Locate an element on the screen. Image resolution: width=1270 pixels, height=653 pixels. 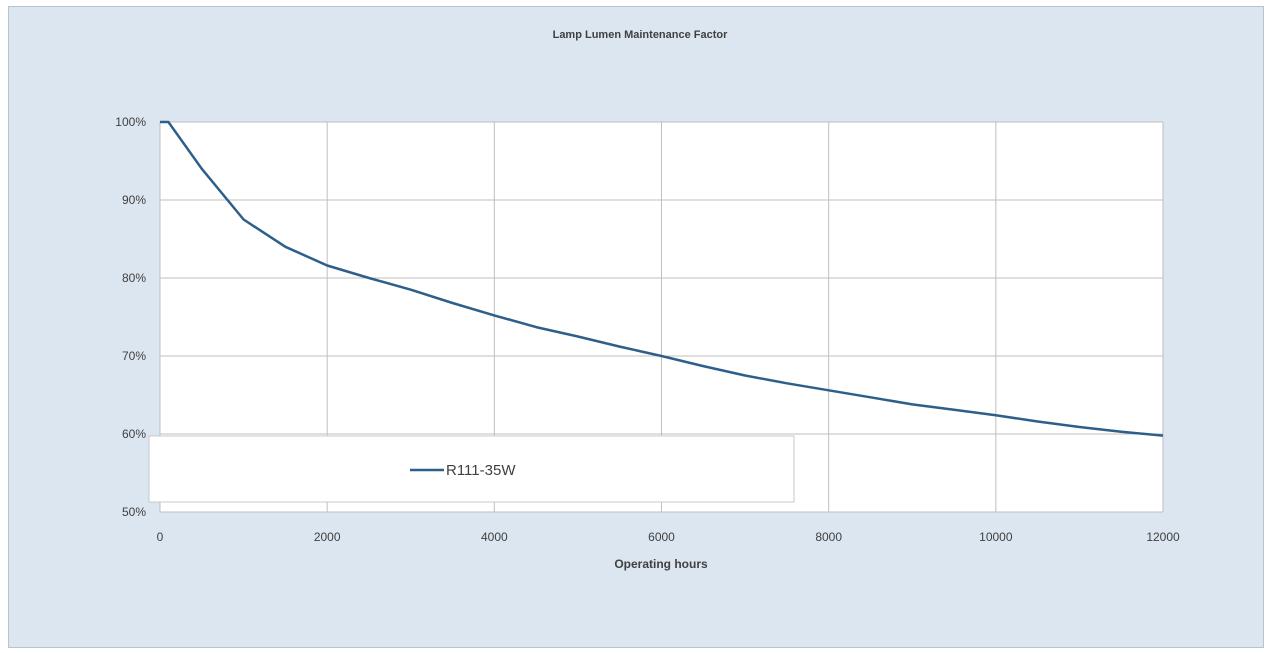
x-axis-label: Operating hours is located at coordinates (661, 564).